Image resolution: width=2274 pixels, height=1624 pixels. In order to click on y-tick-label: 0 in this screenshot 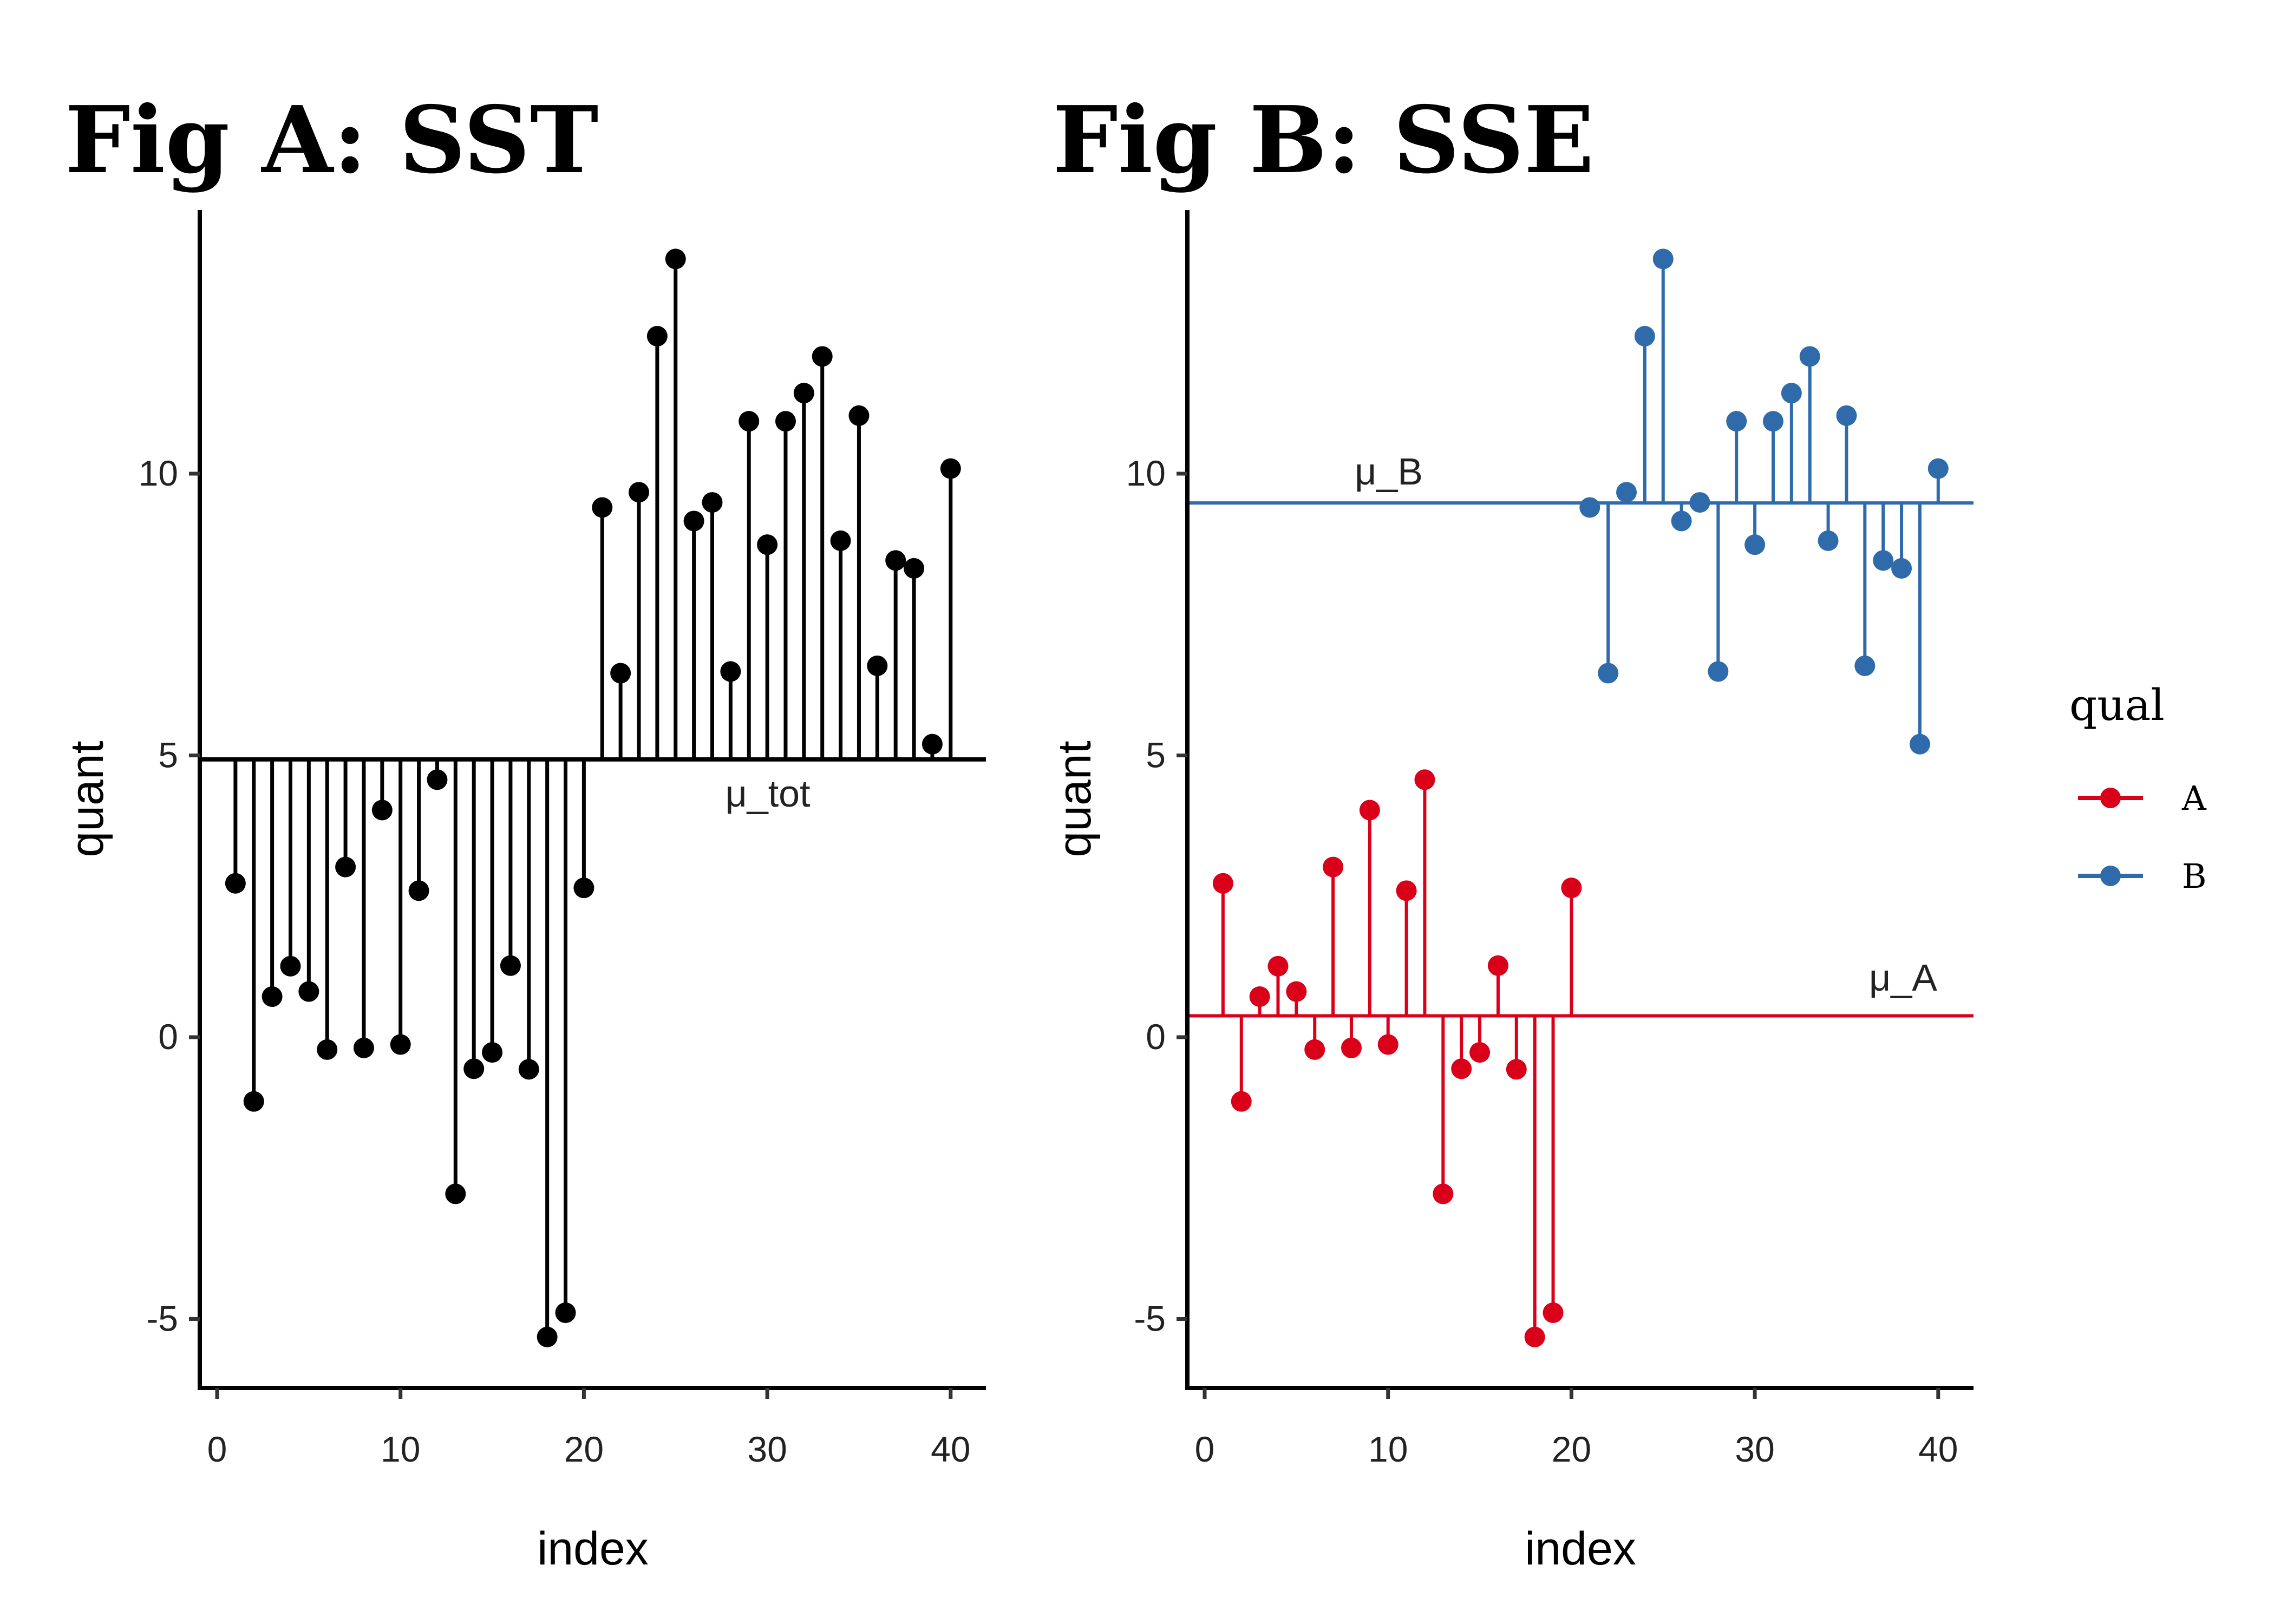, I will do `click(168, 1037)`.